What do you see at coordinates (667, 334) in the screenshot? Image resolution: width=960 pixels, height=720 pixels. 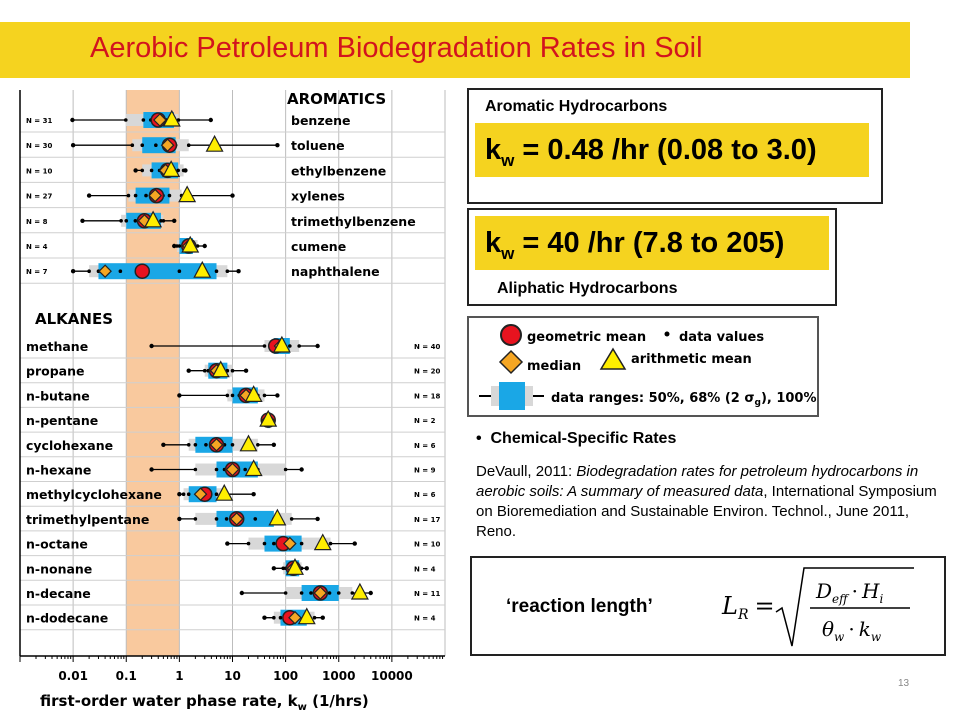 I see `legend-data-value-dot` at bounding box center [667, 334].